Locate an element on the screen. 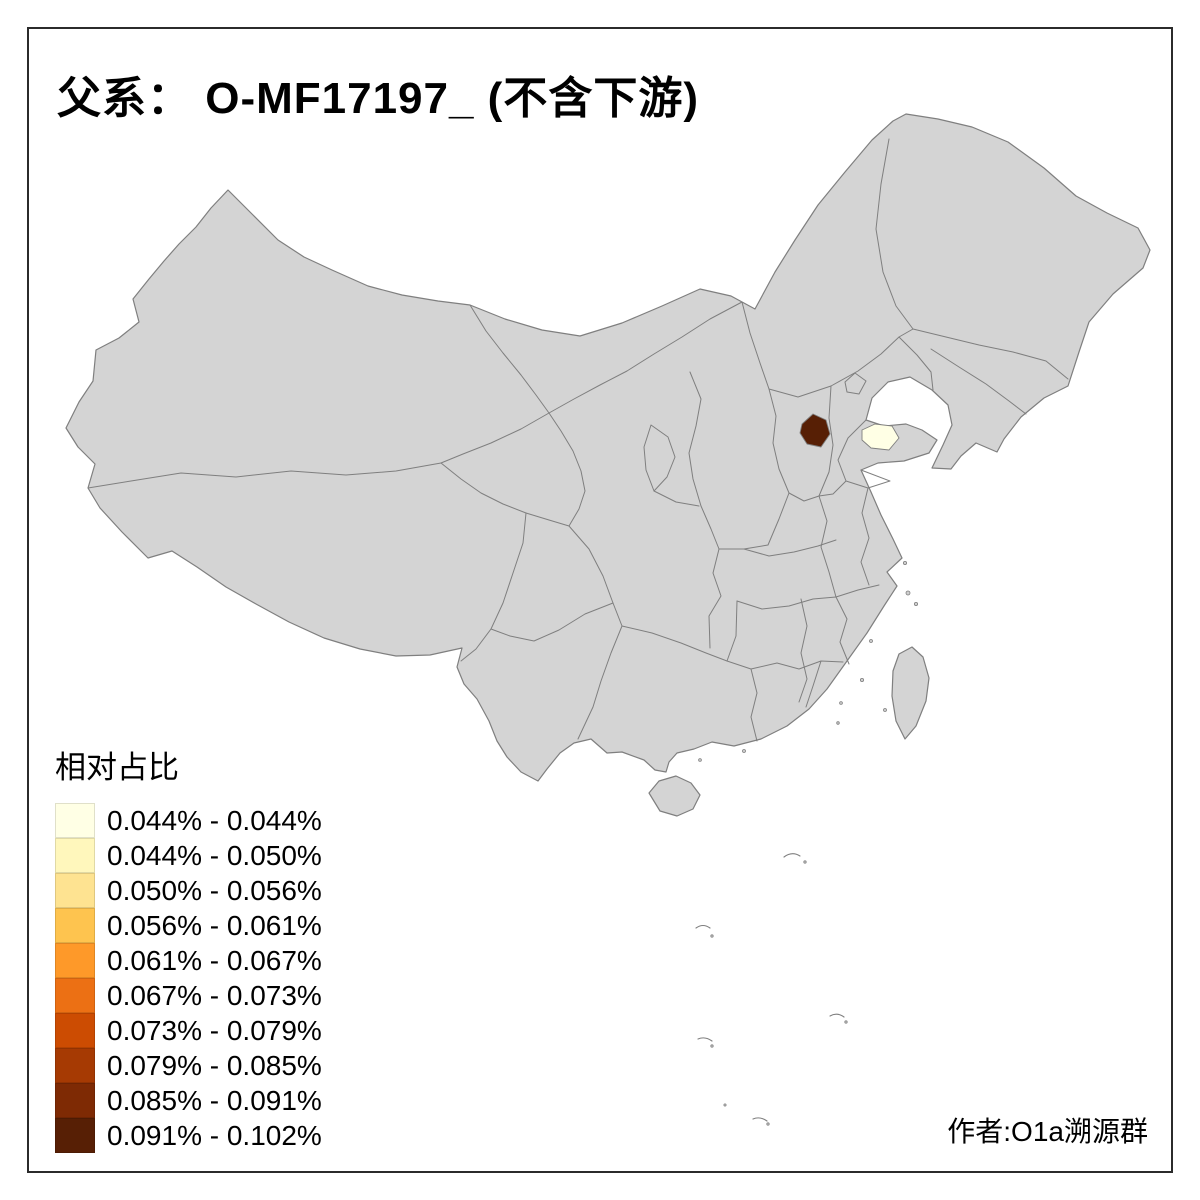  attribution-text: 作者:O1a溯源群 is located at coordinates (1047, 1131).